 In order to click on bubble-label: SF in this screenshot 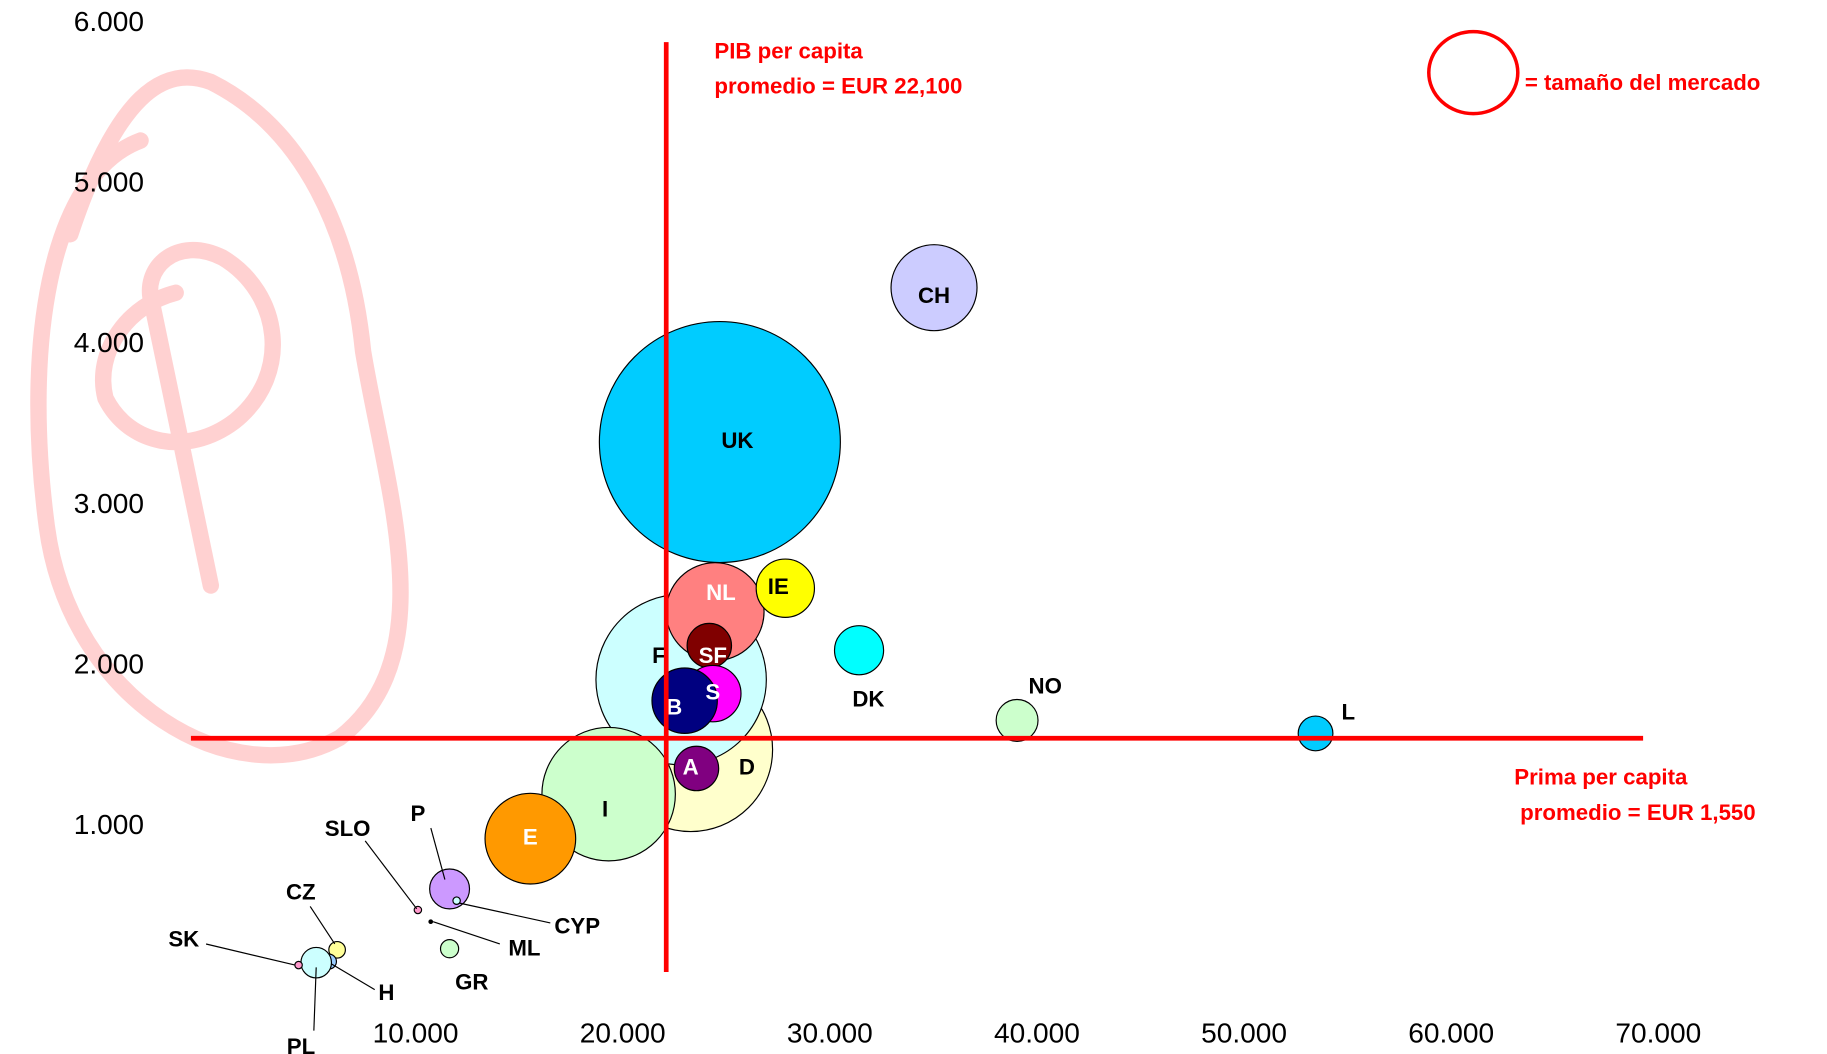, I will do `click(713, 655)`.